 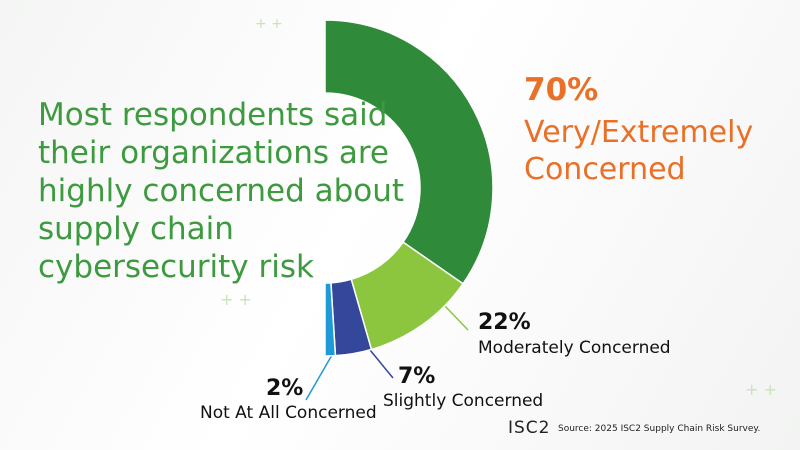 What do you see at coordinates (288, 413) in the screenshot?
I see `category-label: Not At All Concerned` at bounding box center [288, 413].